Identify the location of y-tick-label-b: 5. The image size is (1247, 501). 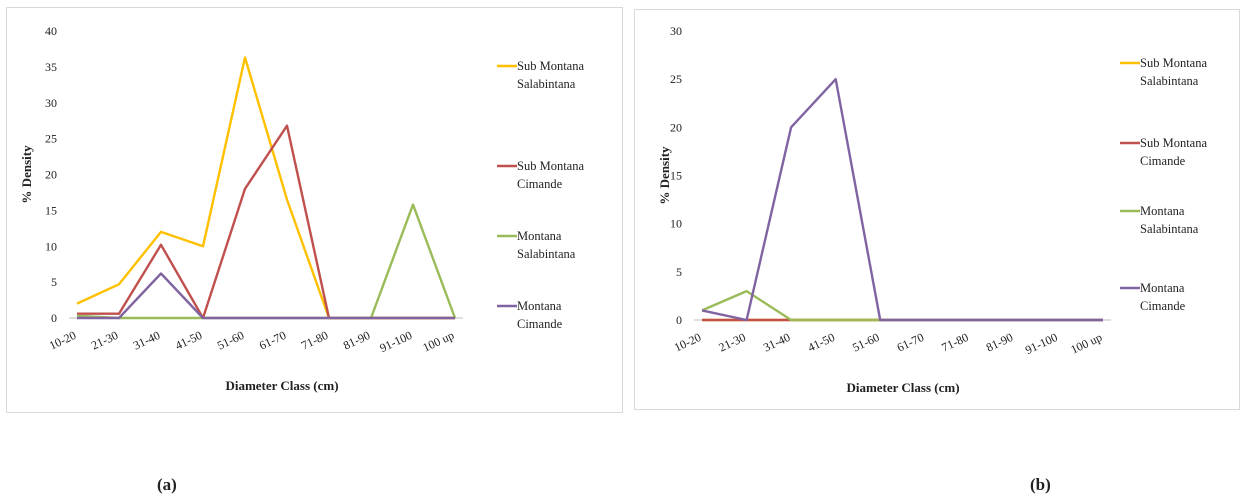
(679, 272).